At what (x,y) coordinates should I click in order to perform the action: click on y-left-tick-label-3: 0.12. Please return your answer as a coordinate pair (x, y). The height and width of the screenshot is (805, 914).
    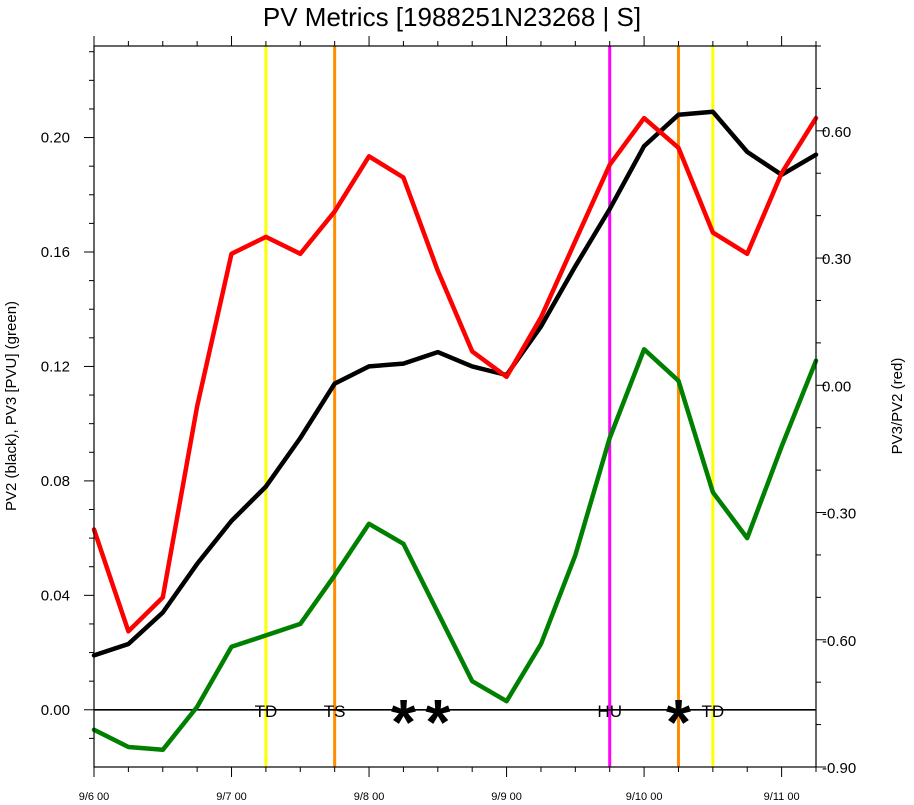
    Looking at the image, I should click on (55, 366).